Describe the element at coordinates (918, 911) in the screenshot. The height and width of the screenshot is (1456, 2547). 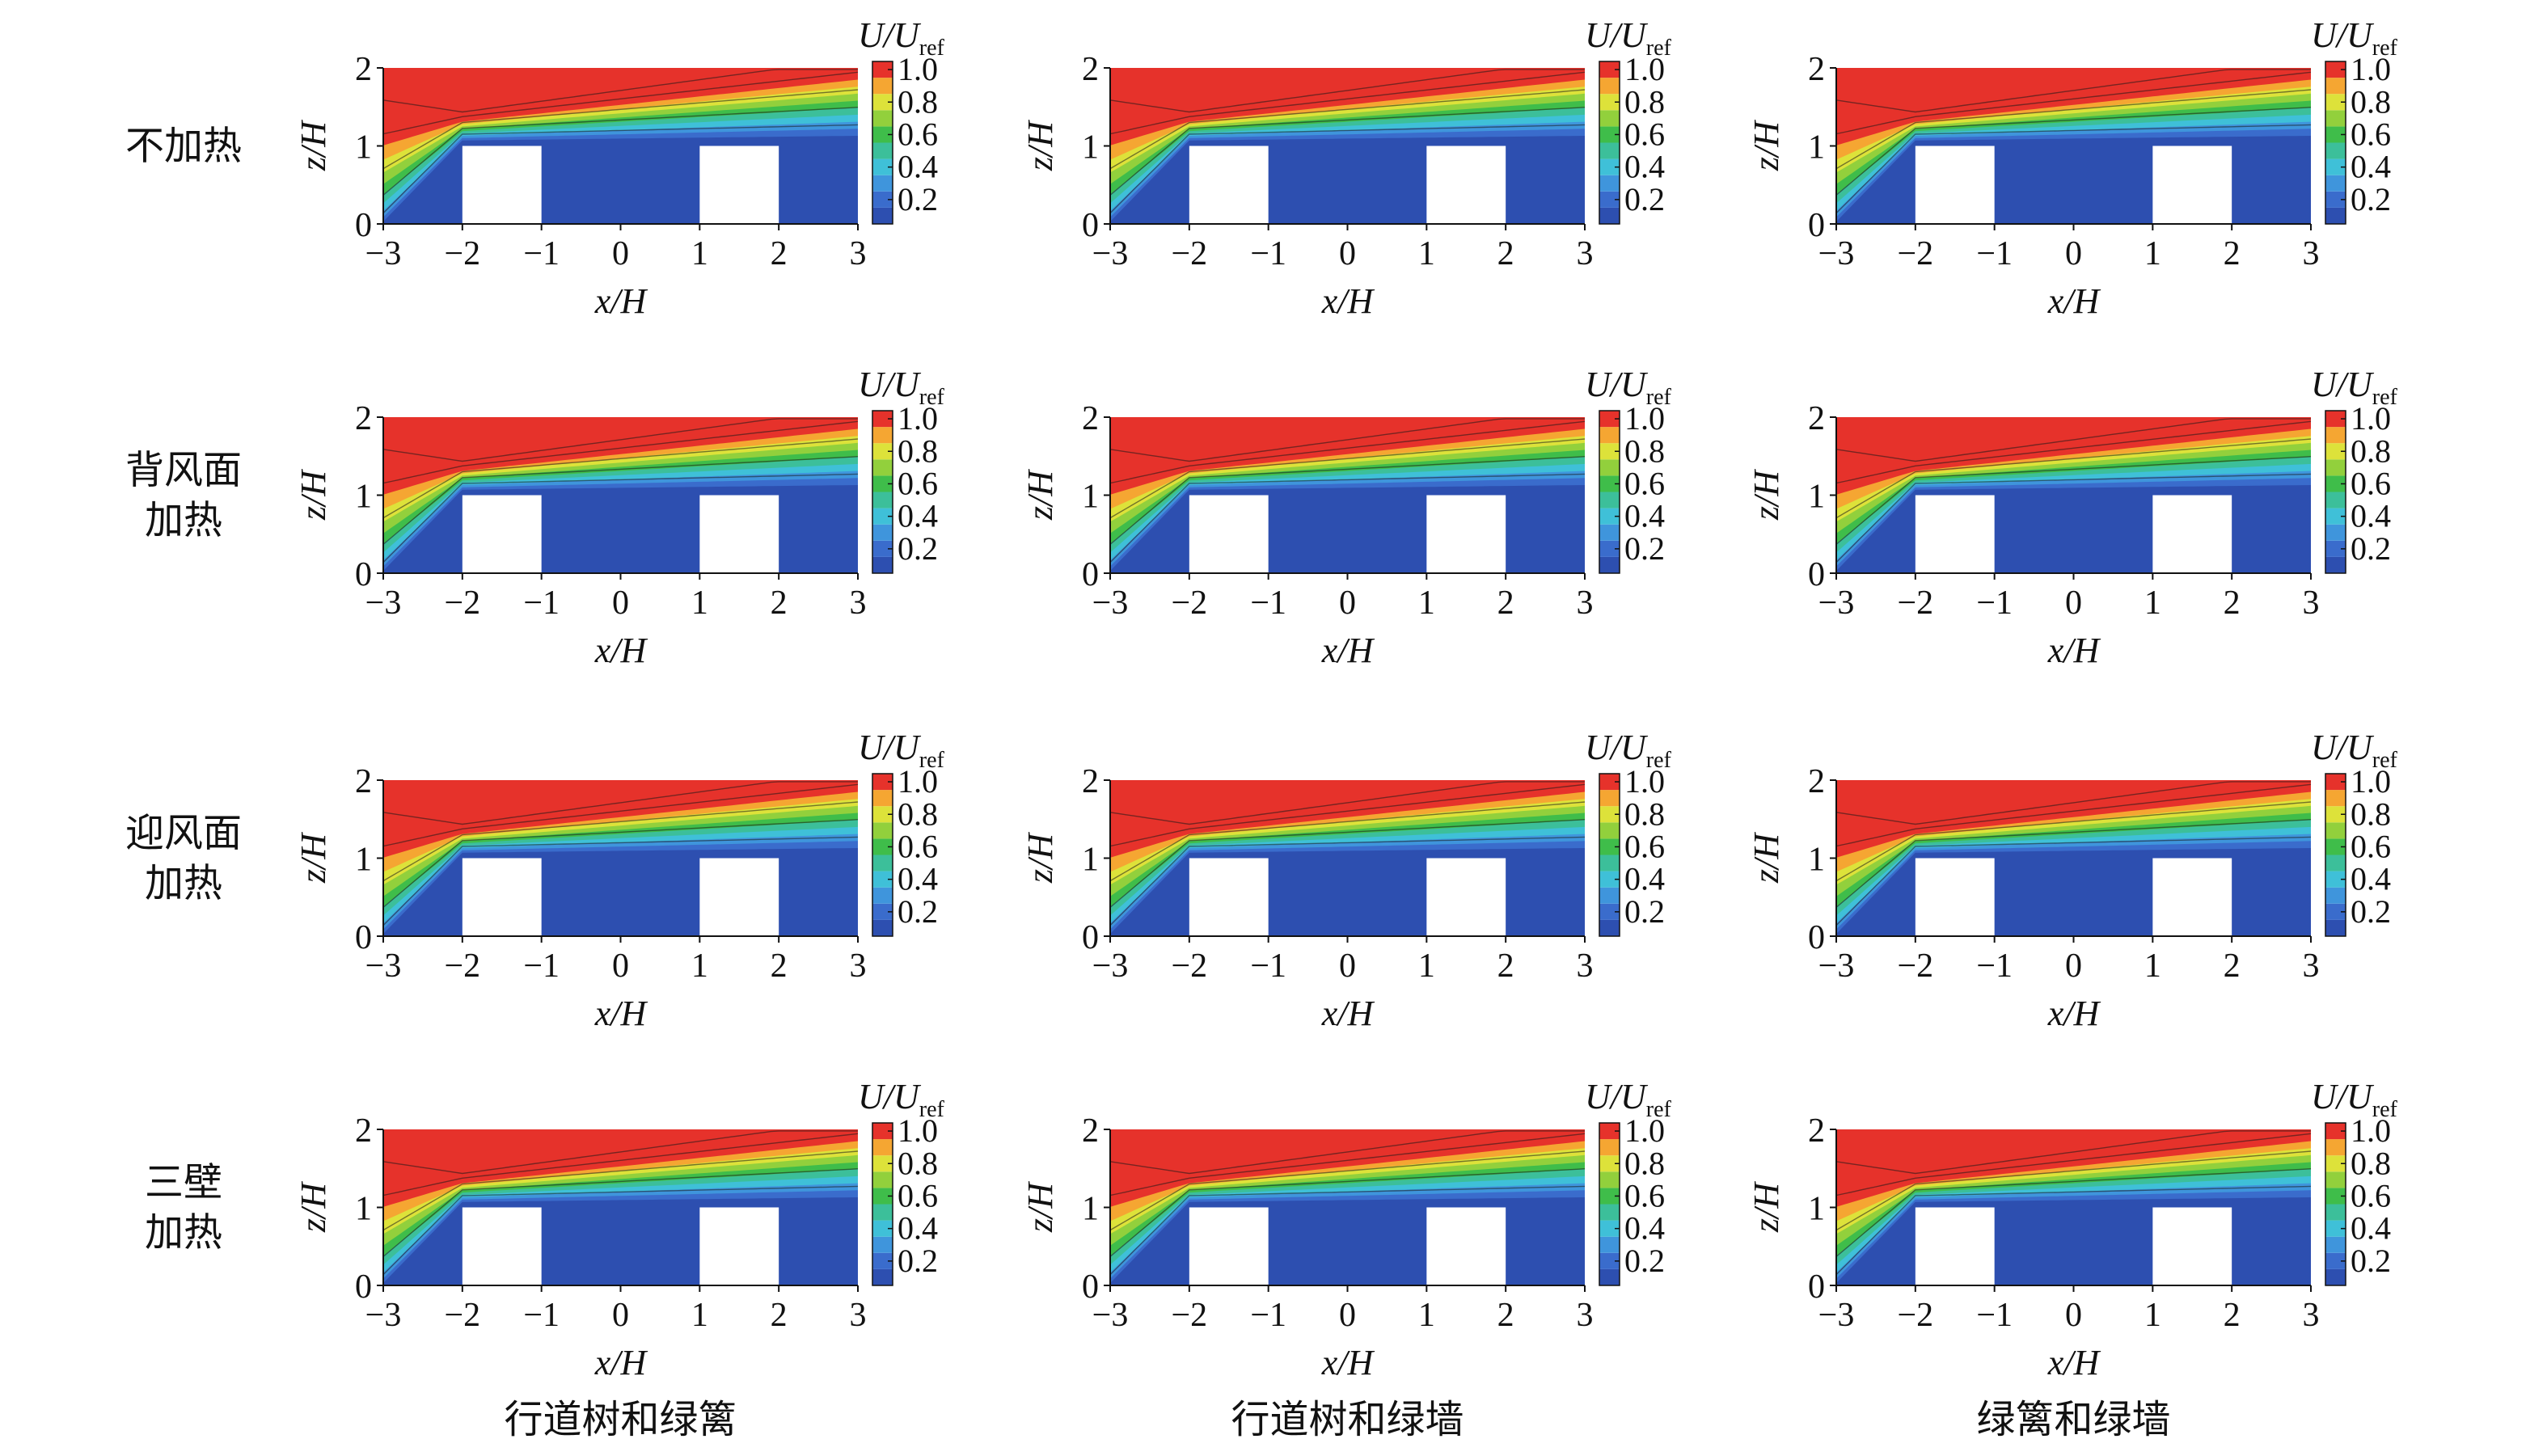
I see `colorbar-tick-label: 0.2` at that location.